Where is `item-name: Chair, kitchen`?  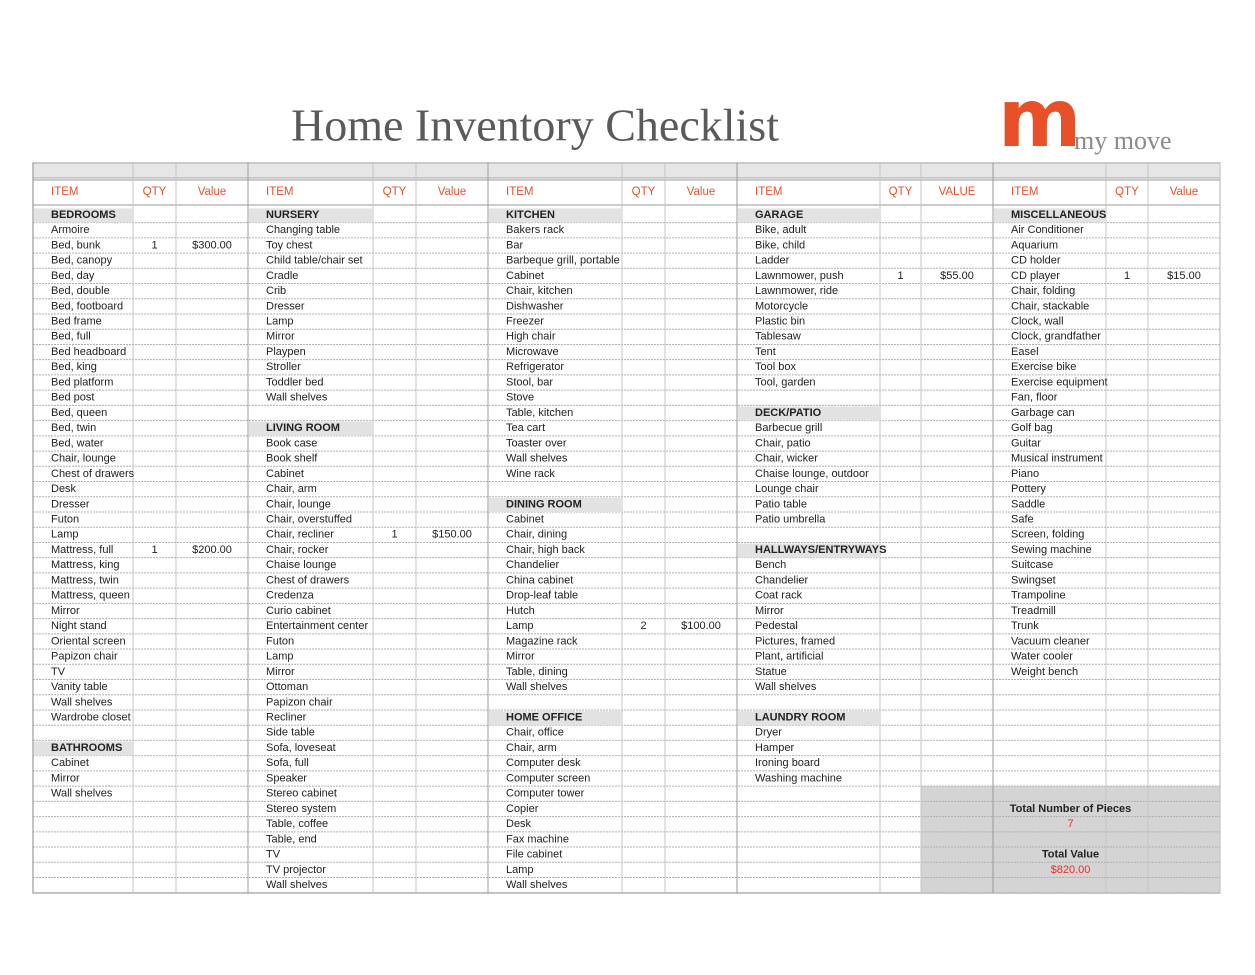 item-name: Chair, kitchen is located at coordinates (539, 291).